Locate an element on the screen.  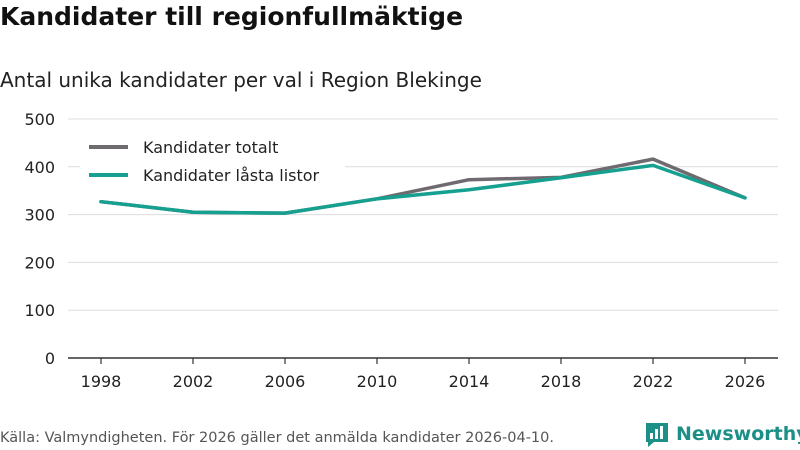
newsworthy-logo-icon is located at coordinates (657, 434).